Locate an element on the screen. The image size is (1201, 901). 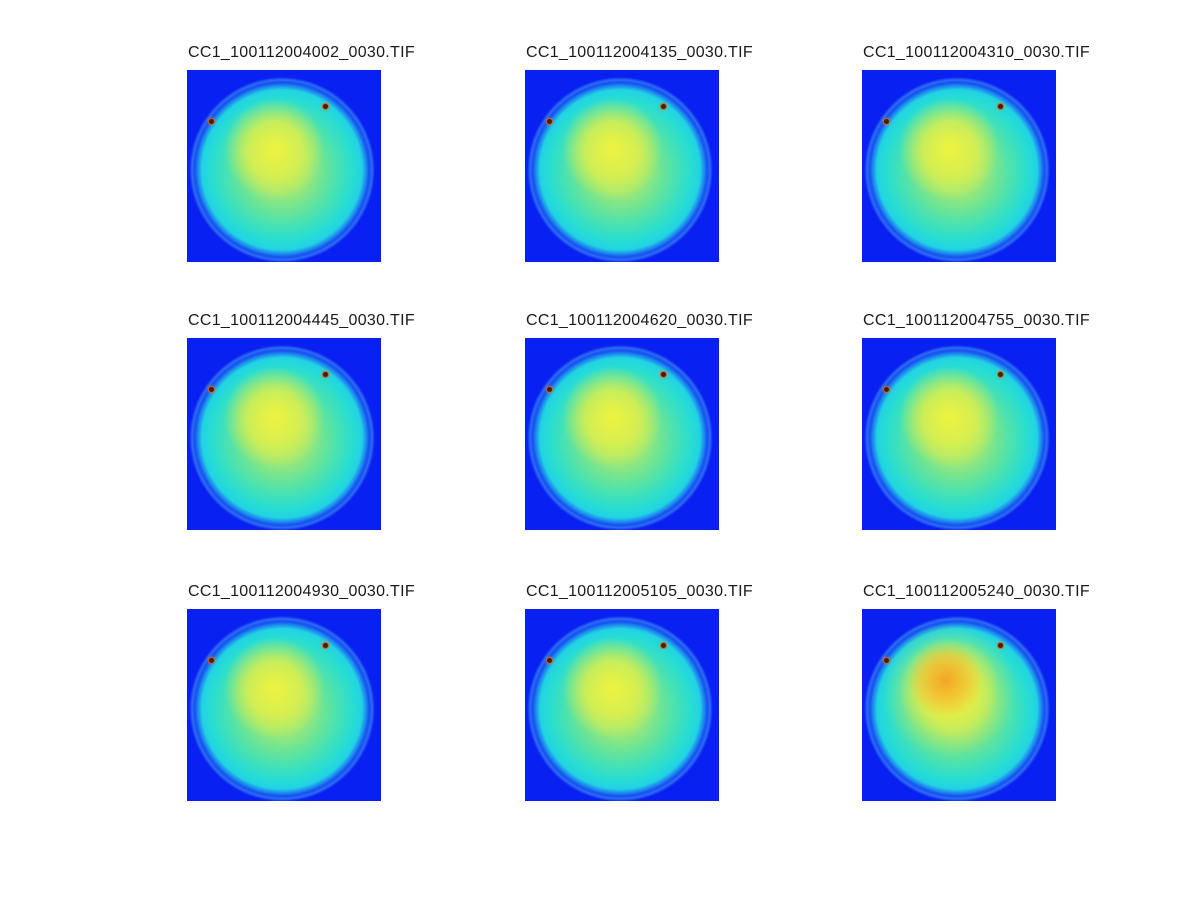
panel-title: CC1_100112004310_0030.TIF is located at coordinates (976, 52).